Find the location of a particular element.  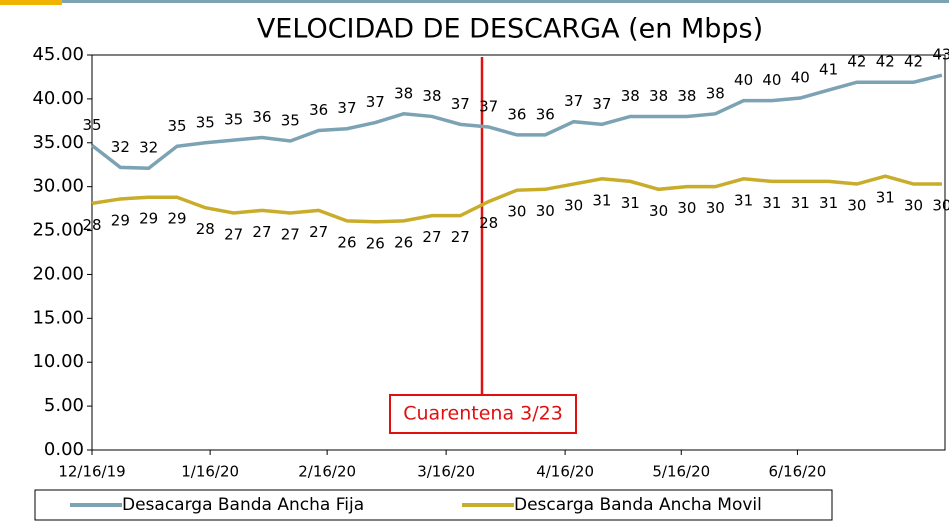

y-tick-label: 30.00 is located at coordinates (58, 186).